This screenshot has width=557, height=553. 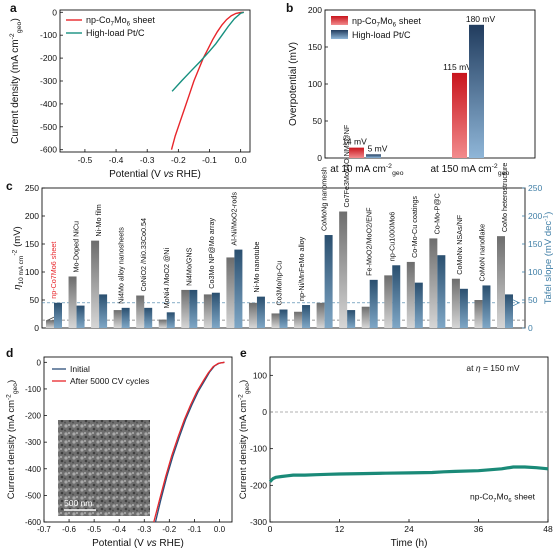 What do you see at coordinates (166, 278) in the screenshot?
I see `category-label: MoNi4 /MoO2 @Ni` at bounding box center [166, 278].